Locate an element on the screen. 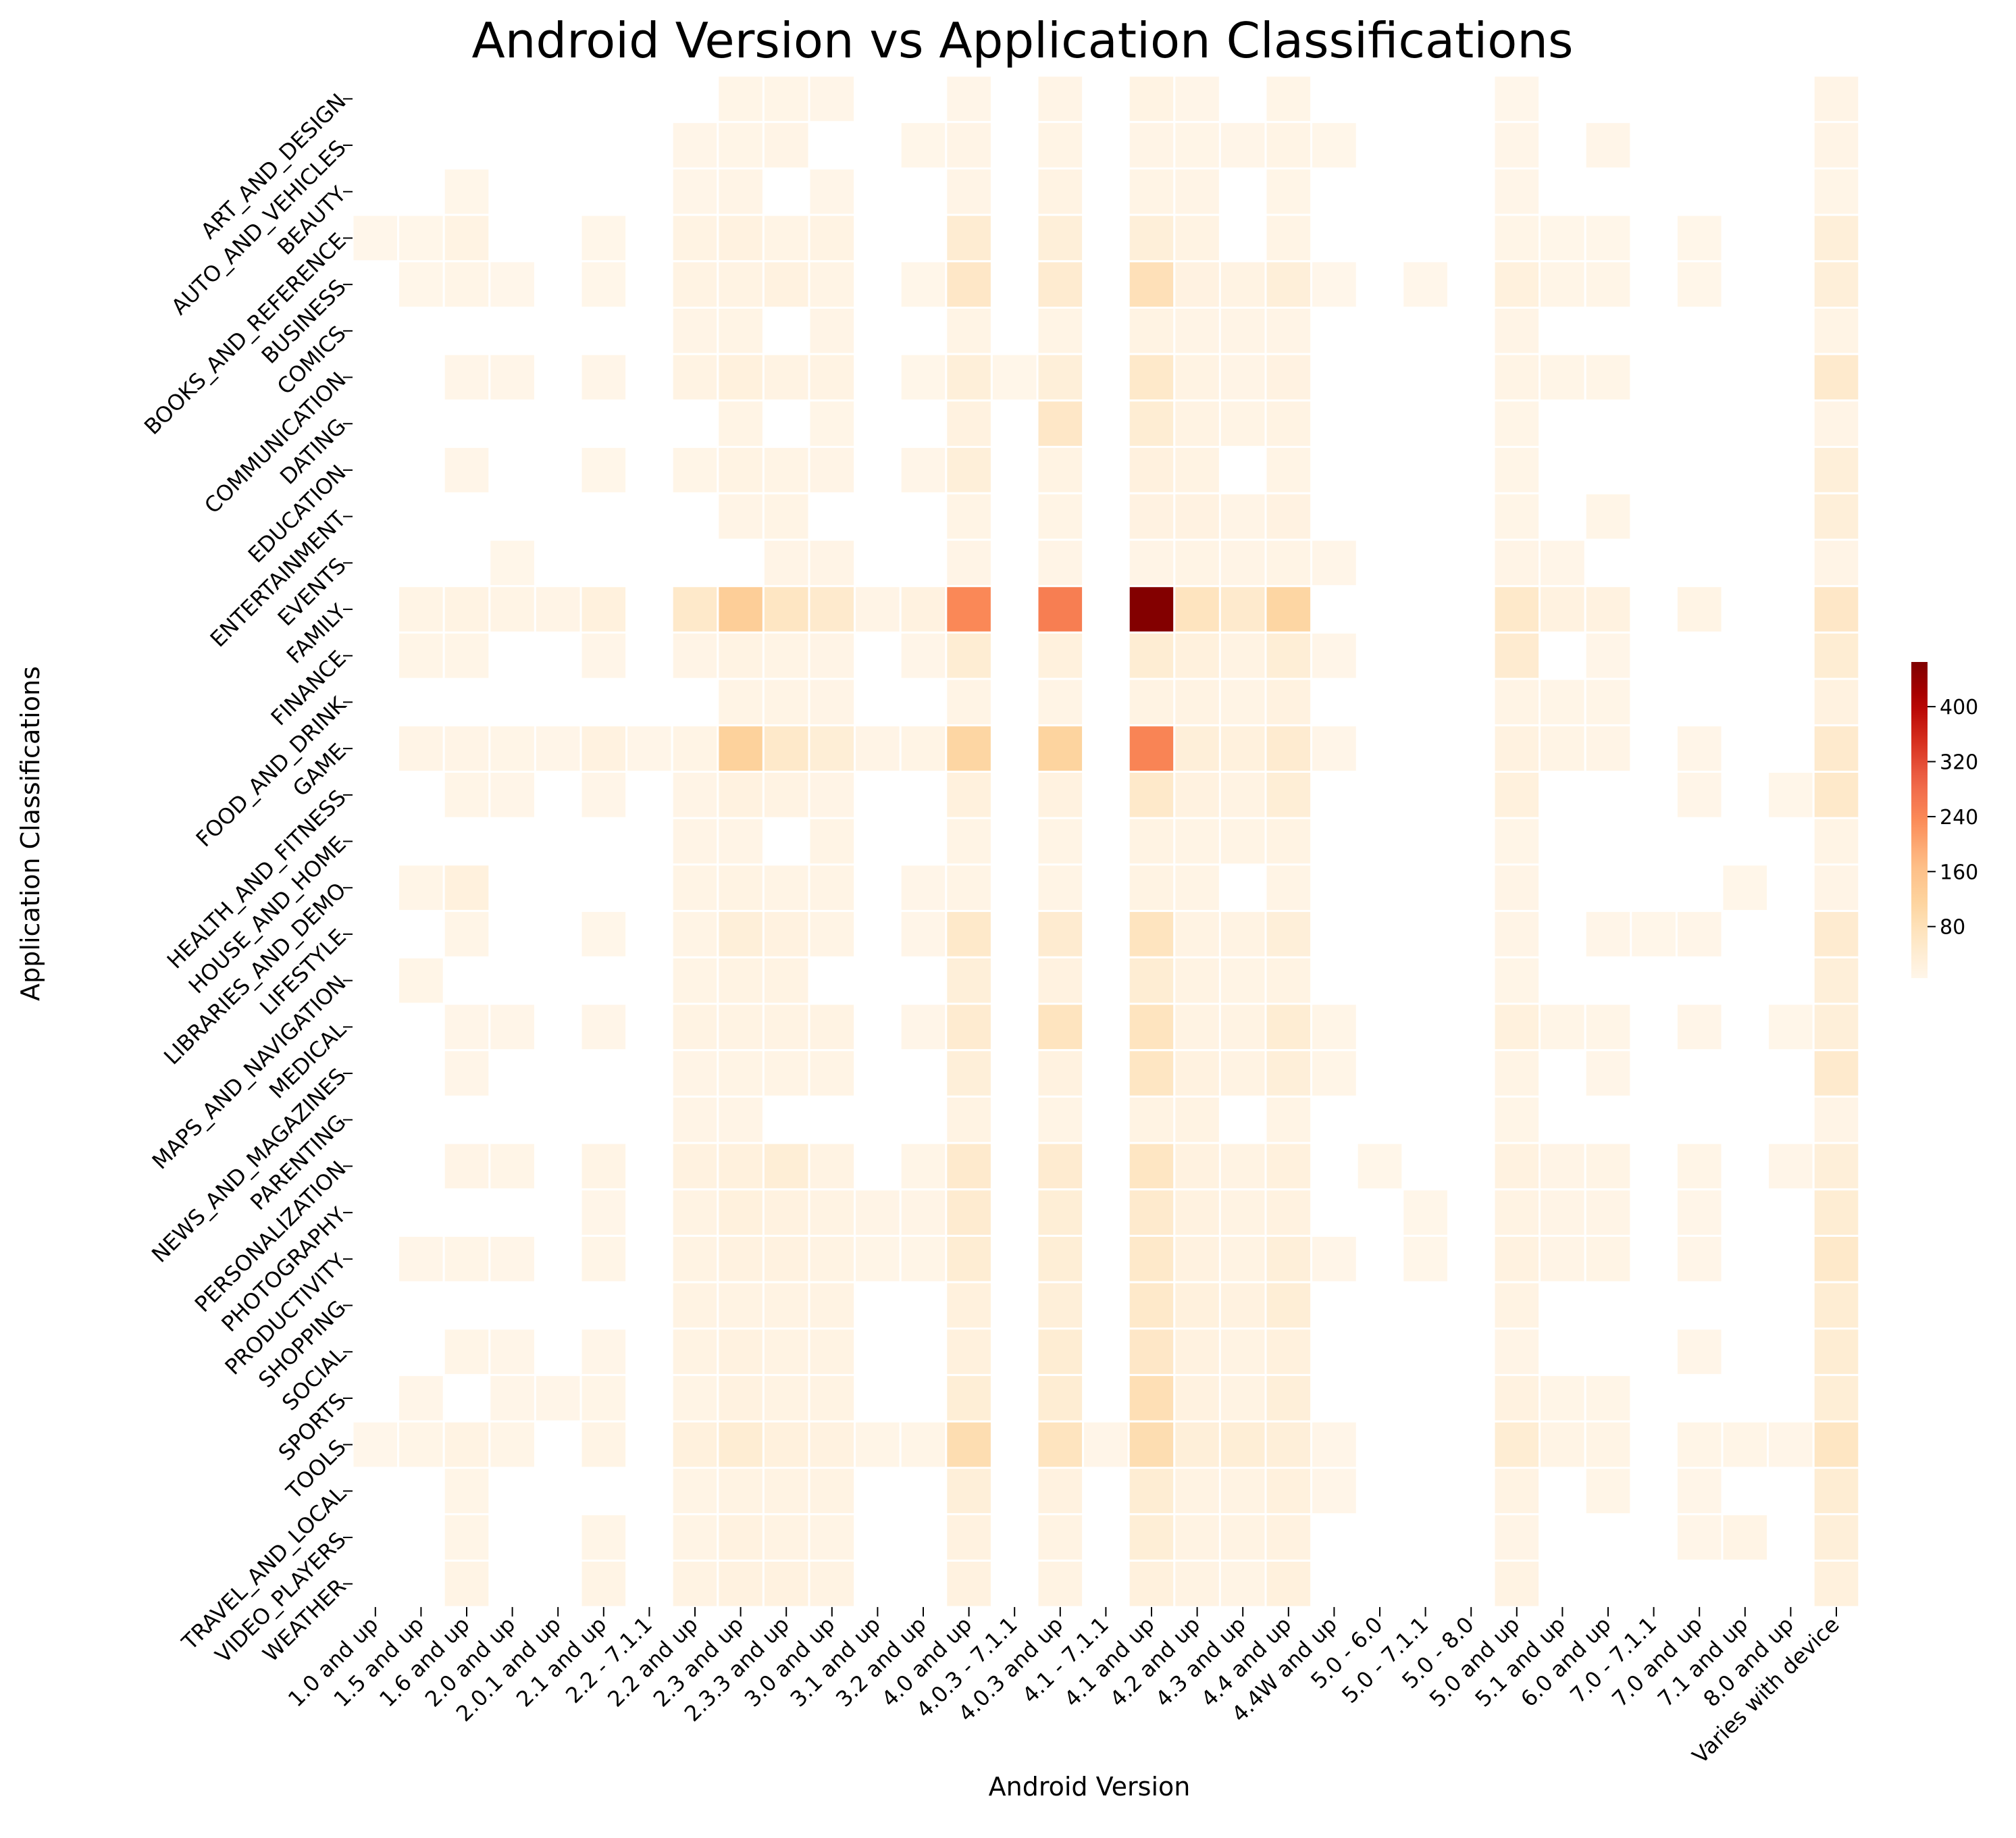 The height and width of the screenshot is (1838, 2016). colorbar-tick-label: 240 is located at coordinates (1959, 817).